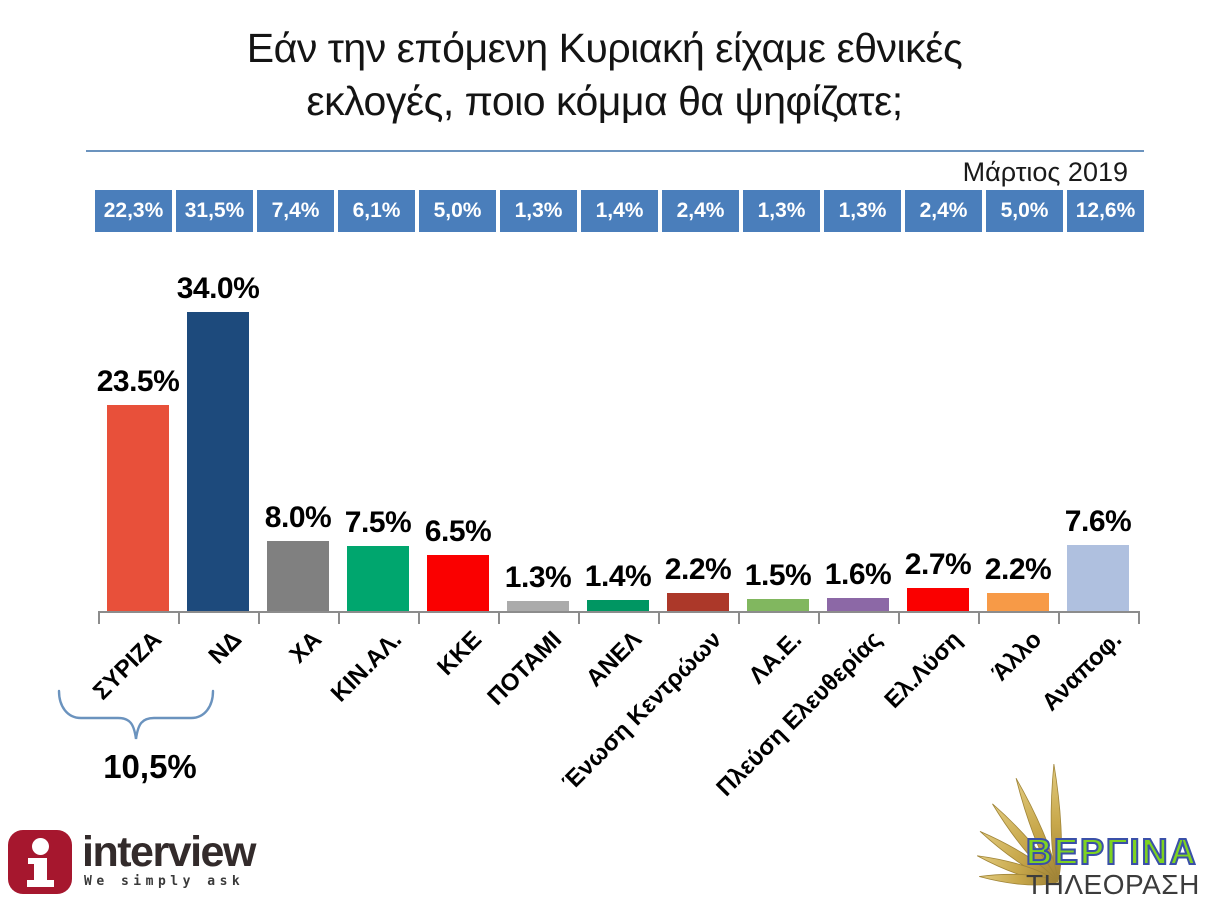 The image size is (1209, 901). What do you see at coordinates (1105, 211) in the screenshot?
I see `prev-value-box: 12,6%` at bounding box center [1105, 211].